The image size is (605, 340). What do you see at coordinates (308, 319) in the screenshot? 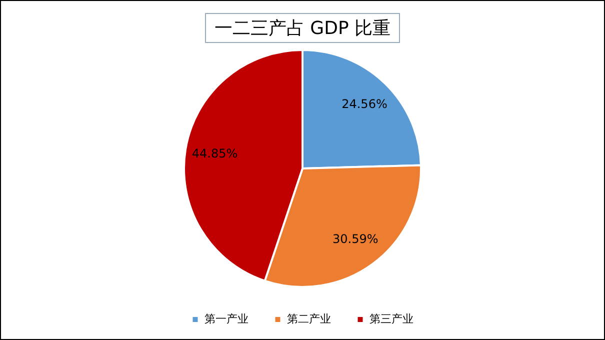
I see `legend-label: 第二产业` at bounding box center [308, 319].